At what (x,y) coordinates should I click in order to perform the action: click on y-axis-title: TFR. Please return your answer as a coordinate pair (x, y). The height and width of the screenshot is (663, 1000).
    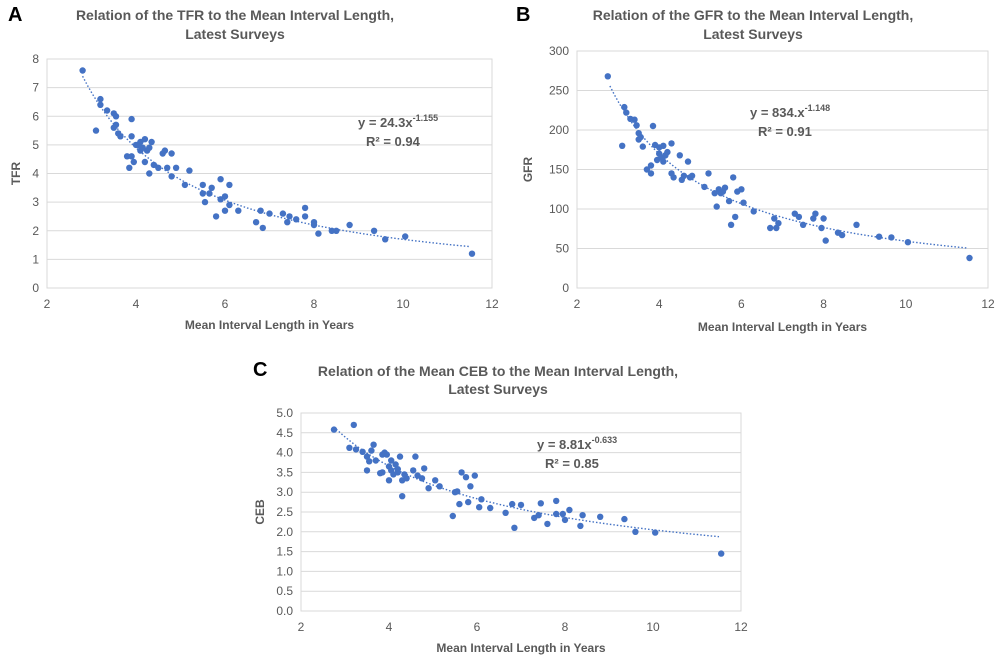
    Looking at the image, I should click on (16, 174).